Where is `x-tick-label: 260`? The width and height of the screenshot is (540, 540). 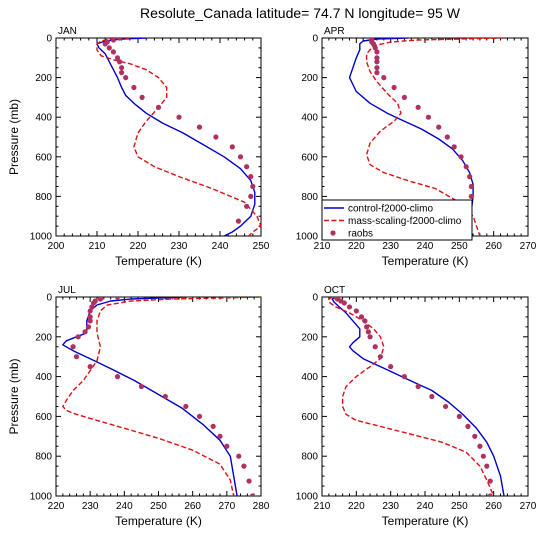 x-tick-label: 260 is located at coordinates (493, 506).